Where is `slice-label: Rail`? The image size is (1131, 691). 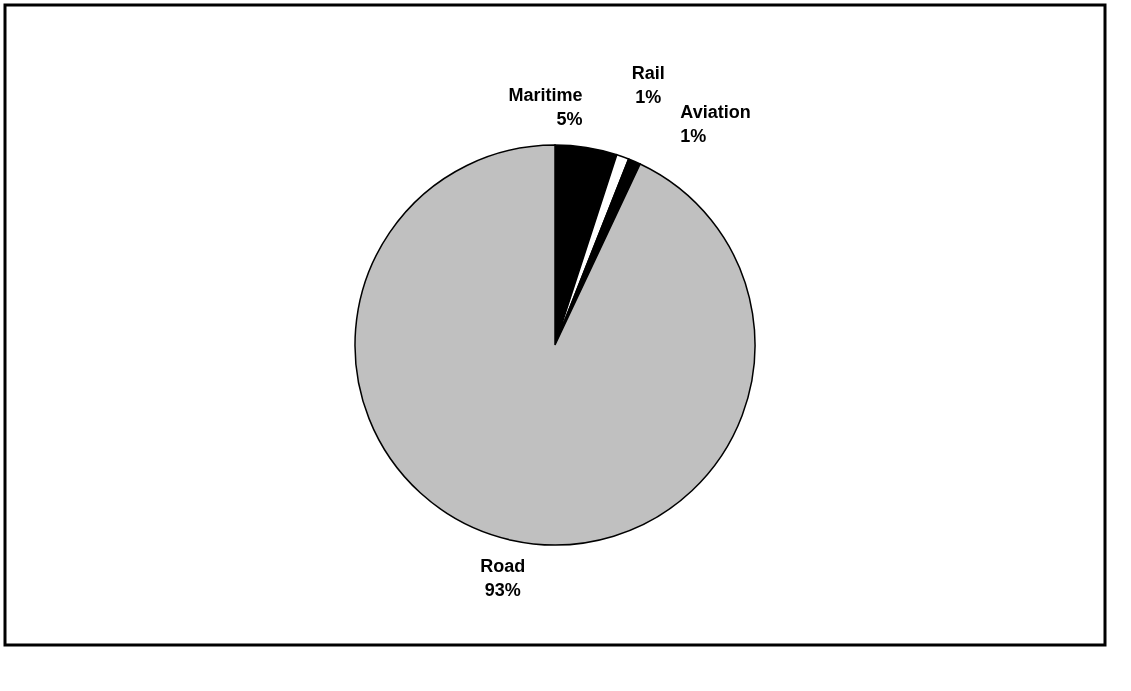
slice-label: Rail is located at coordinates (648, 73).